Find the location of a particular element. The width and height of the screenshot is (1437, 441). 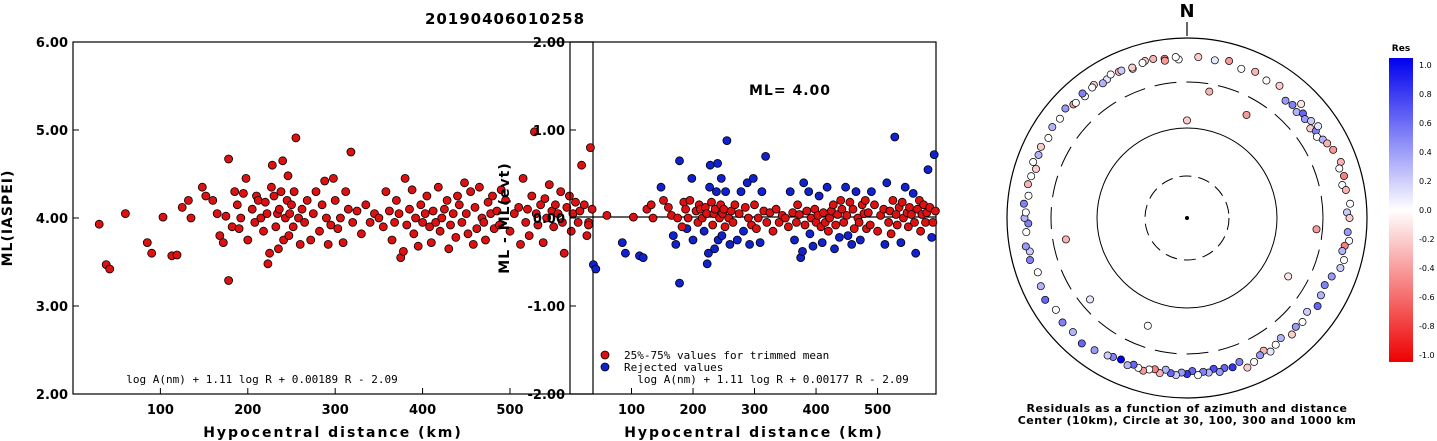

plot2-y-axis-label: ML - ML(evt) is located at coordinates (505, 217).